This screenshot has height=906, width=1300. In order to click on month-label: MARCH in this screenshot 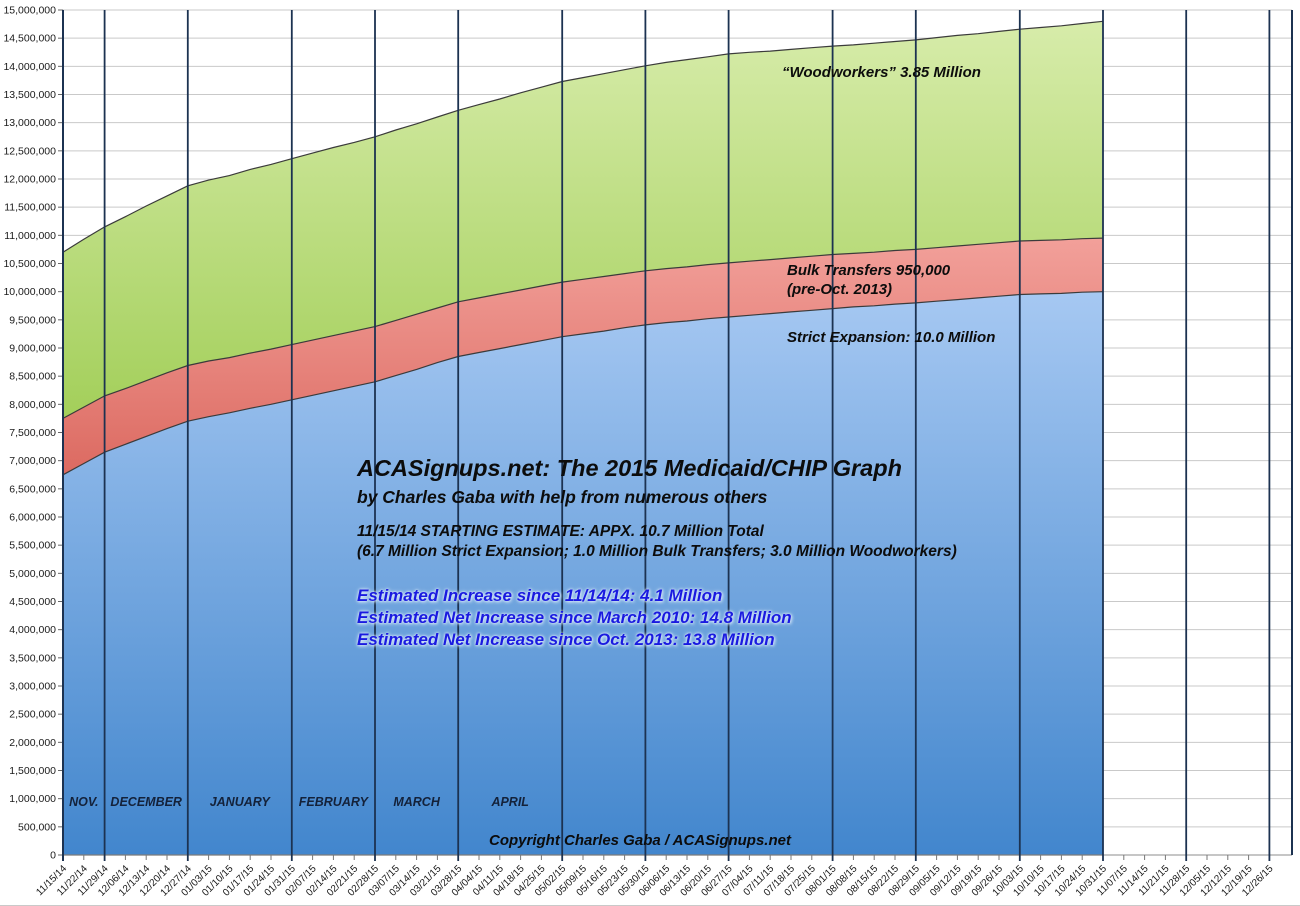, I will do `click(416, 802)`.